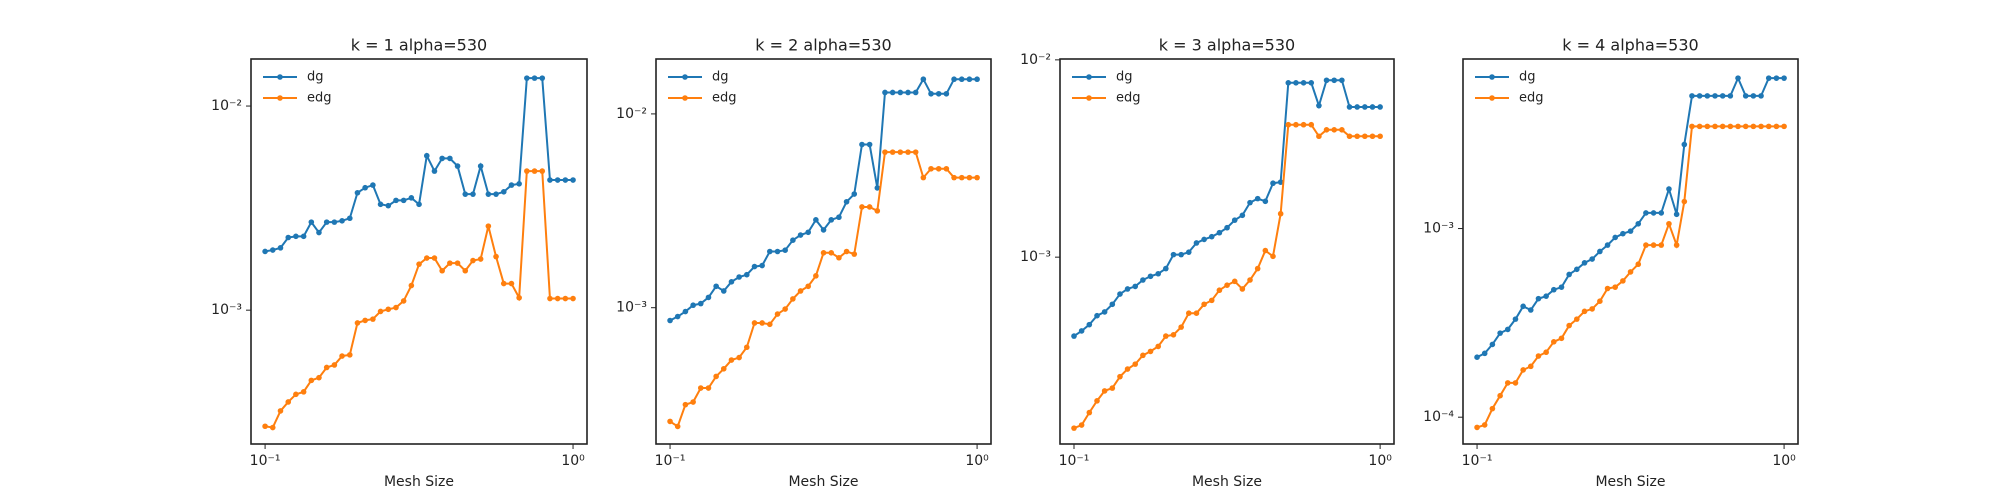 This screenshot has width=2000, height=500. I want to click on y-tick-label: 10⁻², so click(1035, 60).